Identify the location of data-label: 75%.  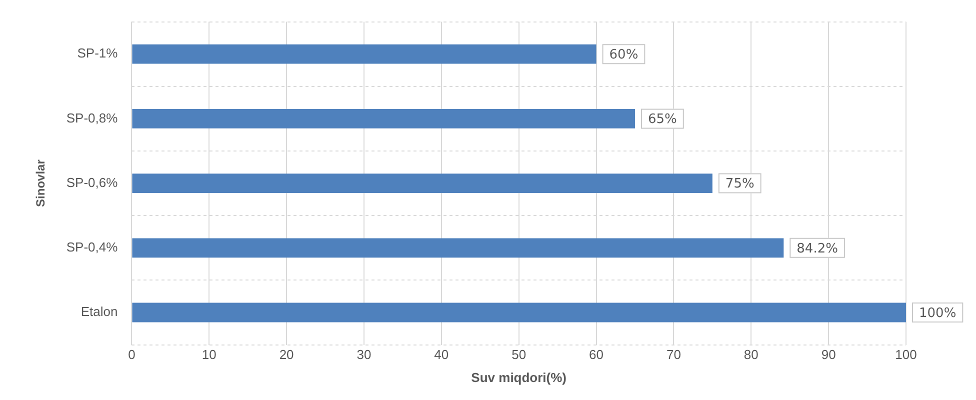
(739, 184).